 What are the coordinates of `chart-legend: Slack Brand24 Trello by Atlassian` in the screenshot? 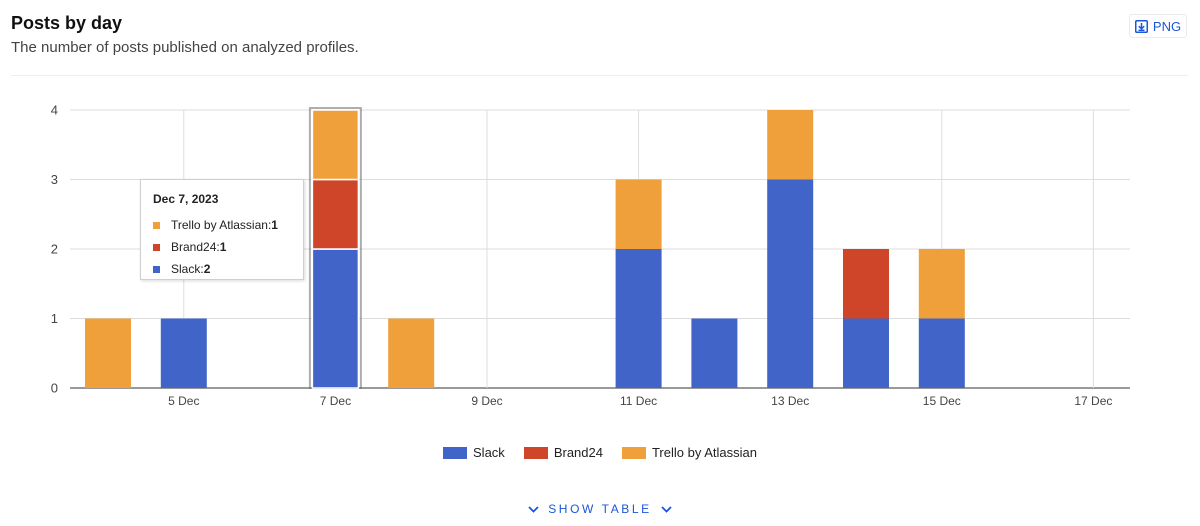 It's located at (600, 452).